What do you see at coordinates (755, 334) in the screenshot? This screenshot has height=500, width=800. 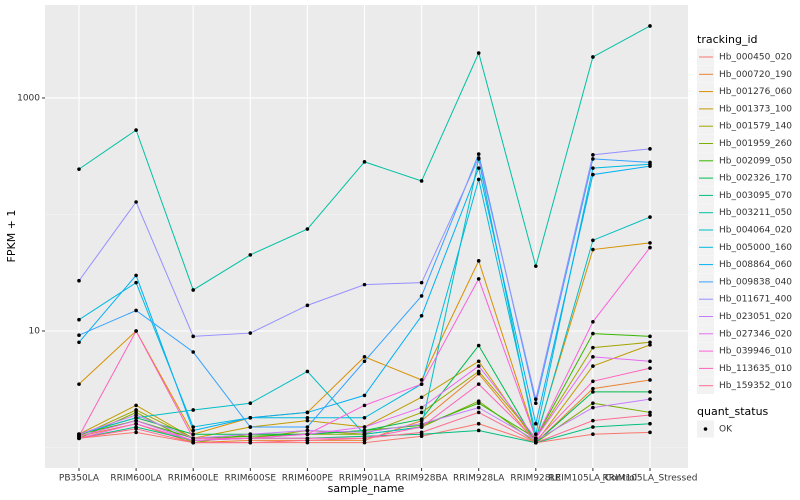 I see `legend-label: Hb_027346_020` at bounding box center [755, 334].